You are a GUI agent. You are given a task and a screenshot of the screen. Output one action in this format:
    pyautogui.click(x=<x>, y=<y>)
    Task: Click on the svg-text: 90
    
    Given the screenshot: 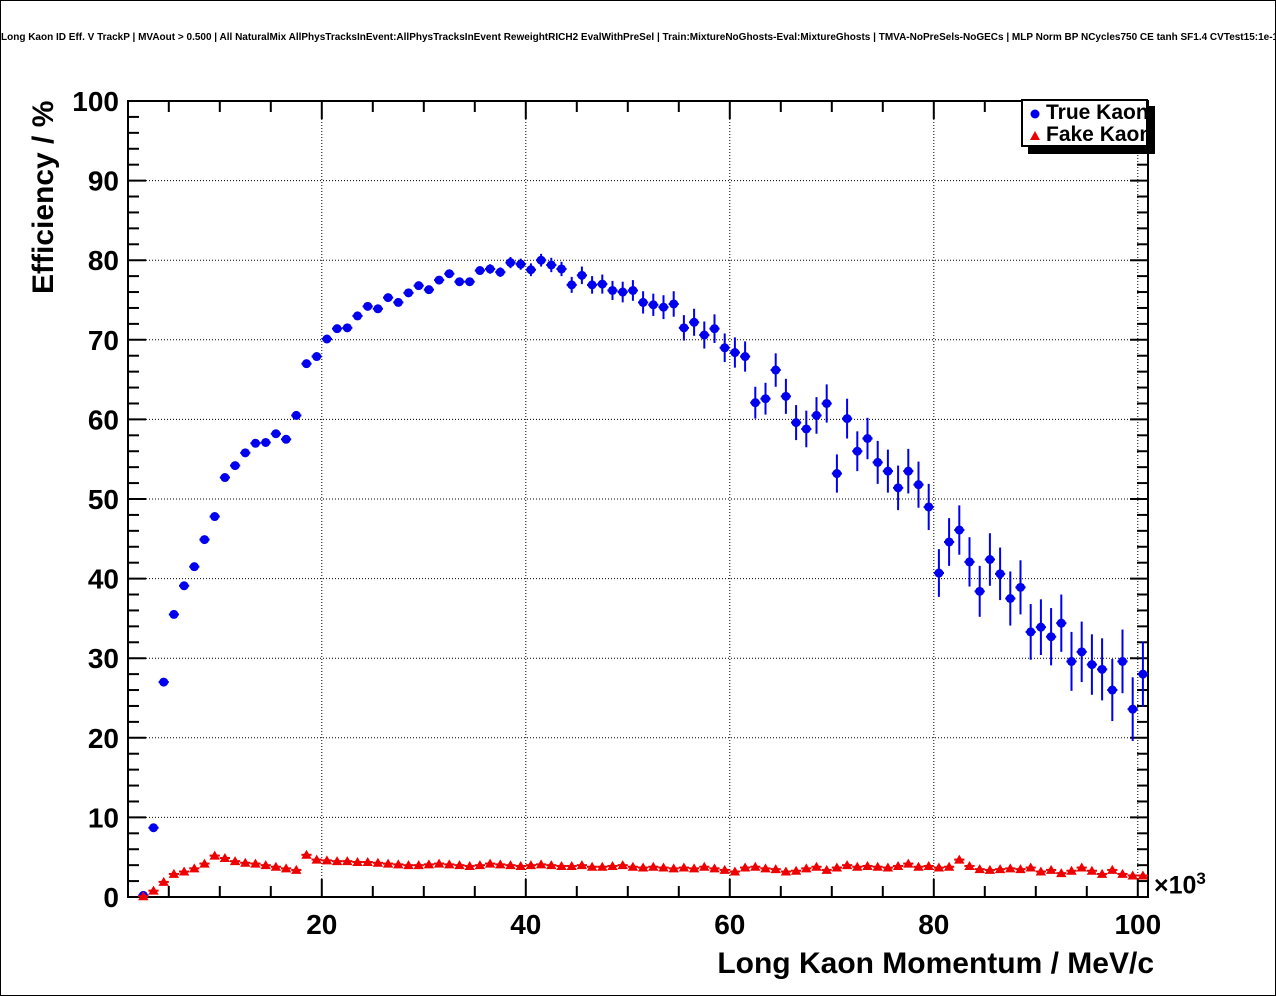 What is the action you would take?
    pyautogui.click(x=103, y=181)
    